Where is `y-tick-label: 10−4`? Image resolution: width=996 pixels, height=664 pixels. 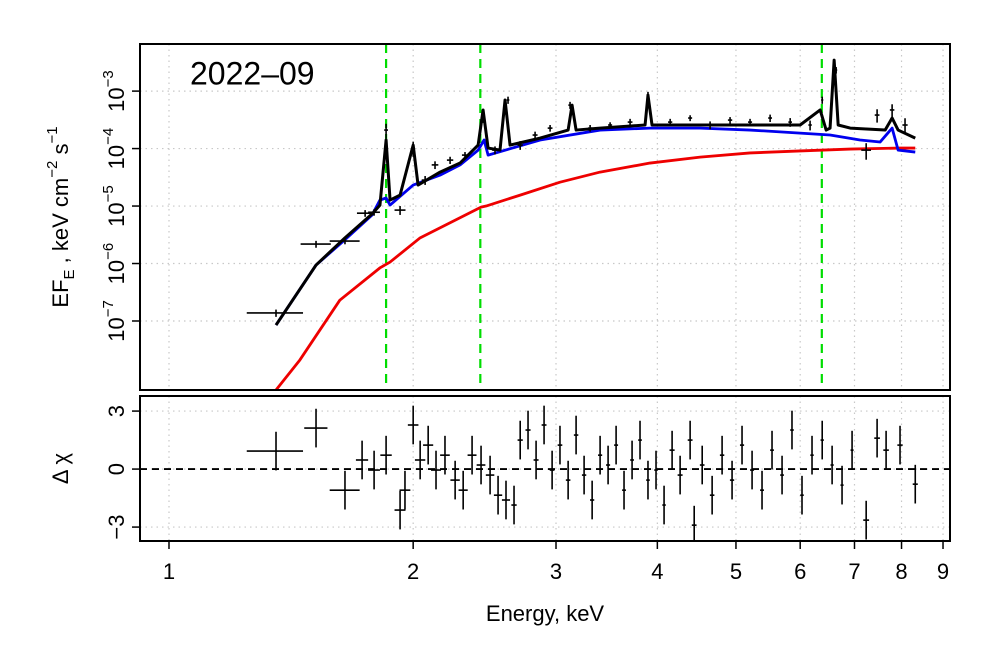
y-tick-label: 10−4 is located at coordinates (114, 149).